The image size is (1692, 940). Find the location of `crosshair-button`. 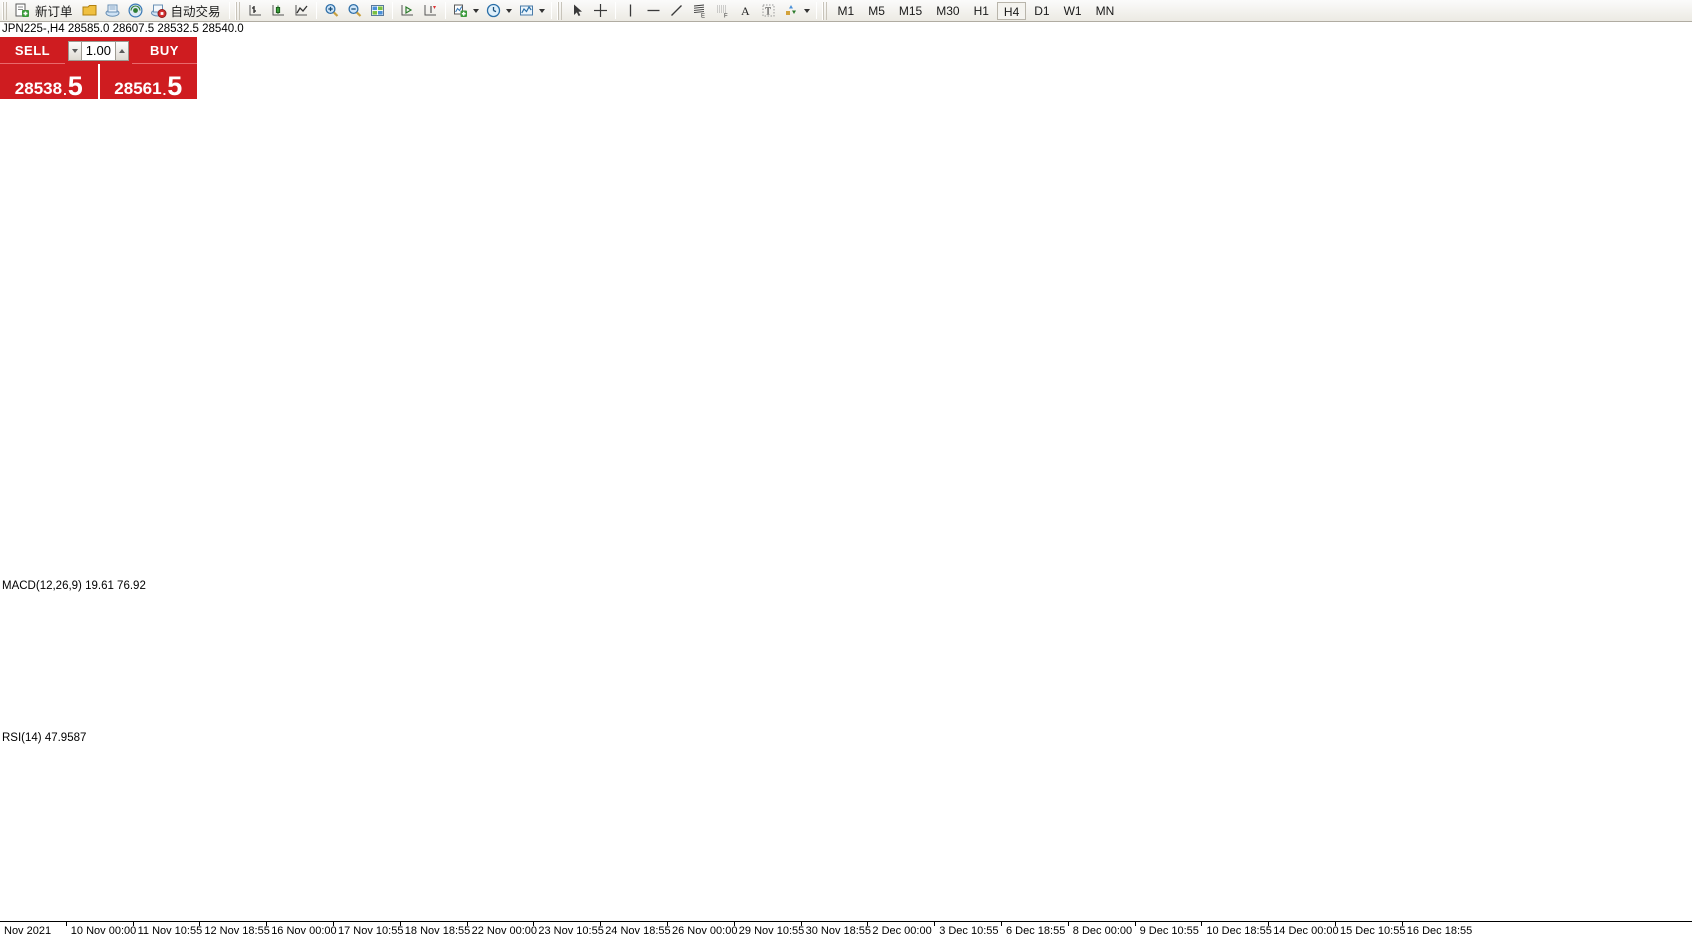

crosshair-button is located at coordinates (600, 11).